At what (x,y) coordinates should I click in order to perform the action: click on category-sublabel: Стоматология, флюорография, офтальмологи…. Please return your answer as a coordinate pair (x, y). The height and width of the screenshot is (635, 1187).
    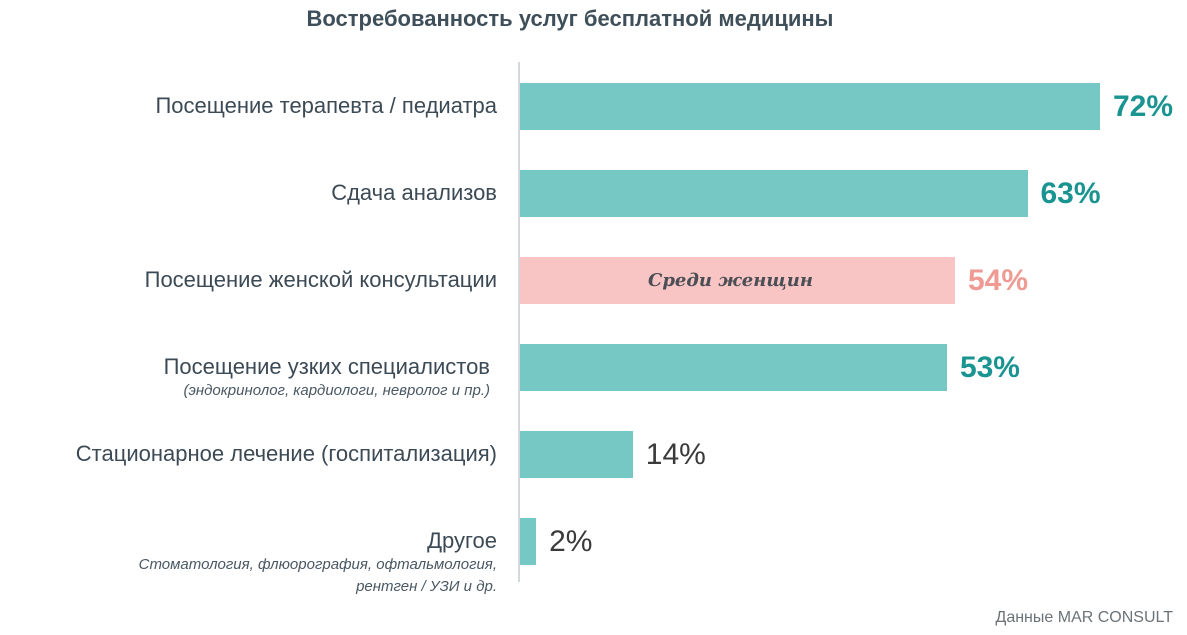
    Looking at the image, I should click on (317, 564).